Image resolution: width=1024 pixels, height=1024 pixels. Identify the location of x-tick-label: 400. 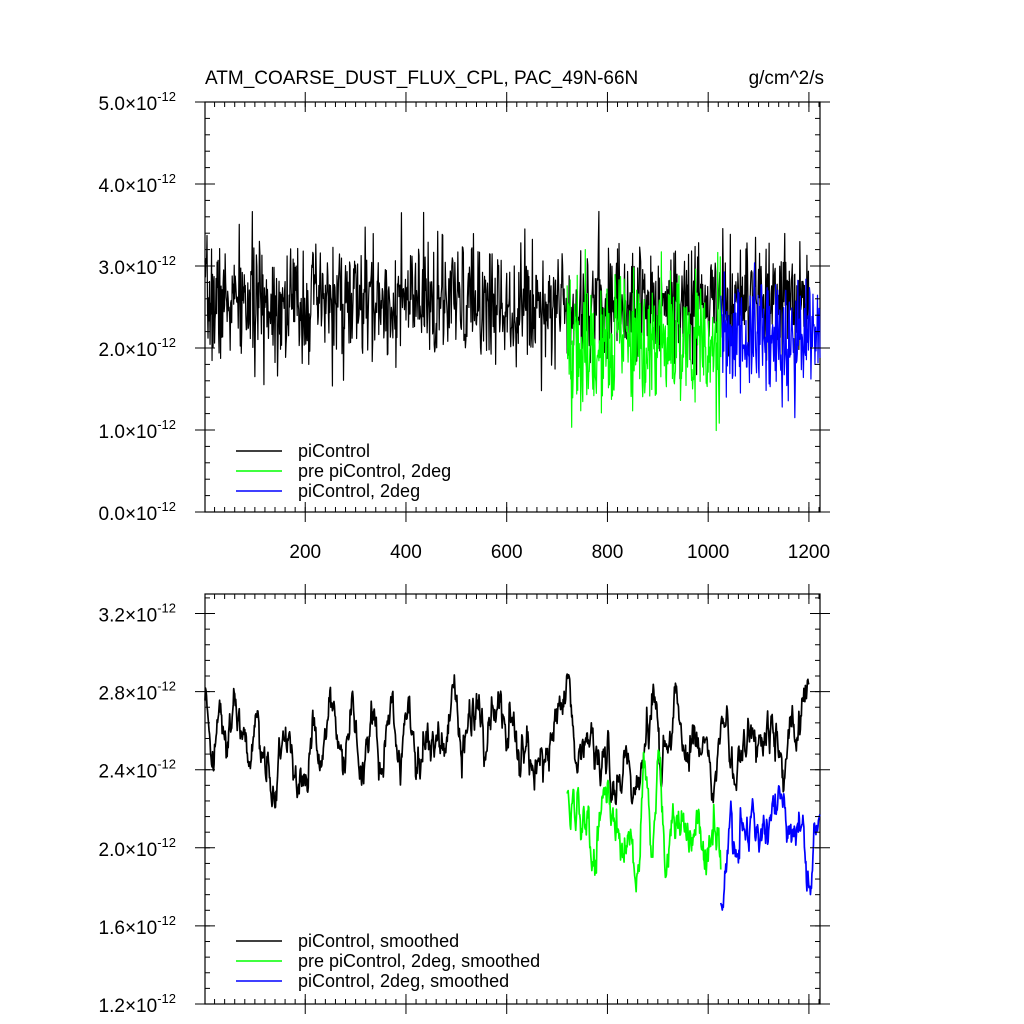
(406, 552).